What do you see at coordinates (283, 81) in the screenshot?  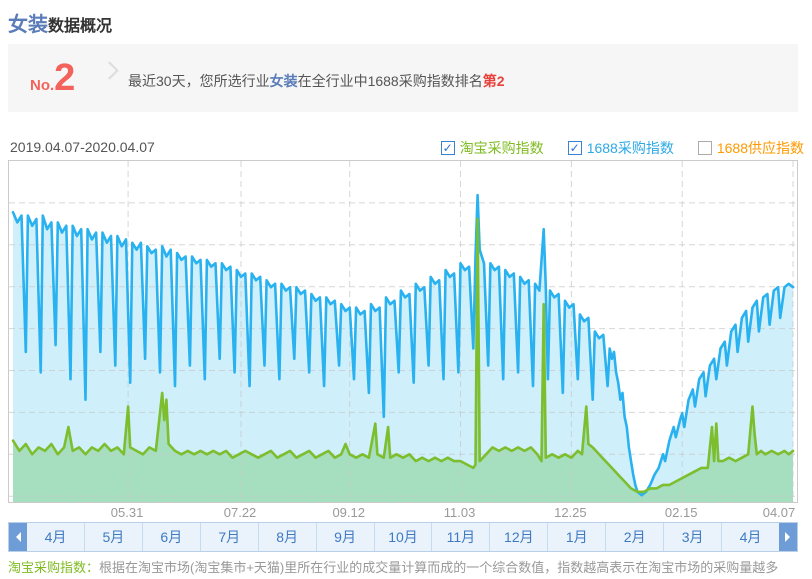 I see `rank-keyword: 女装` at bounding box center [283, 81].